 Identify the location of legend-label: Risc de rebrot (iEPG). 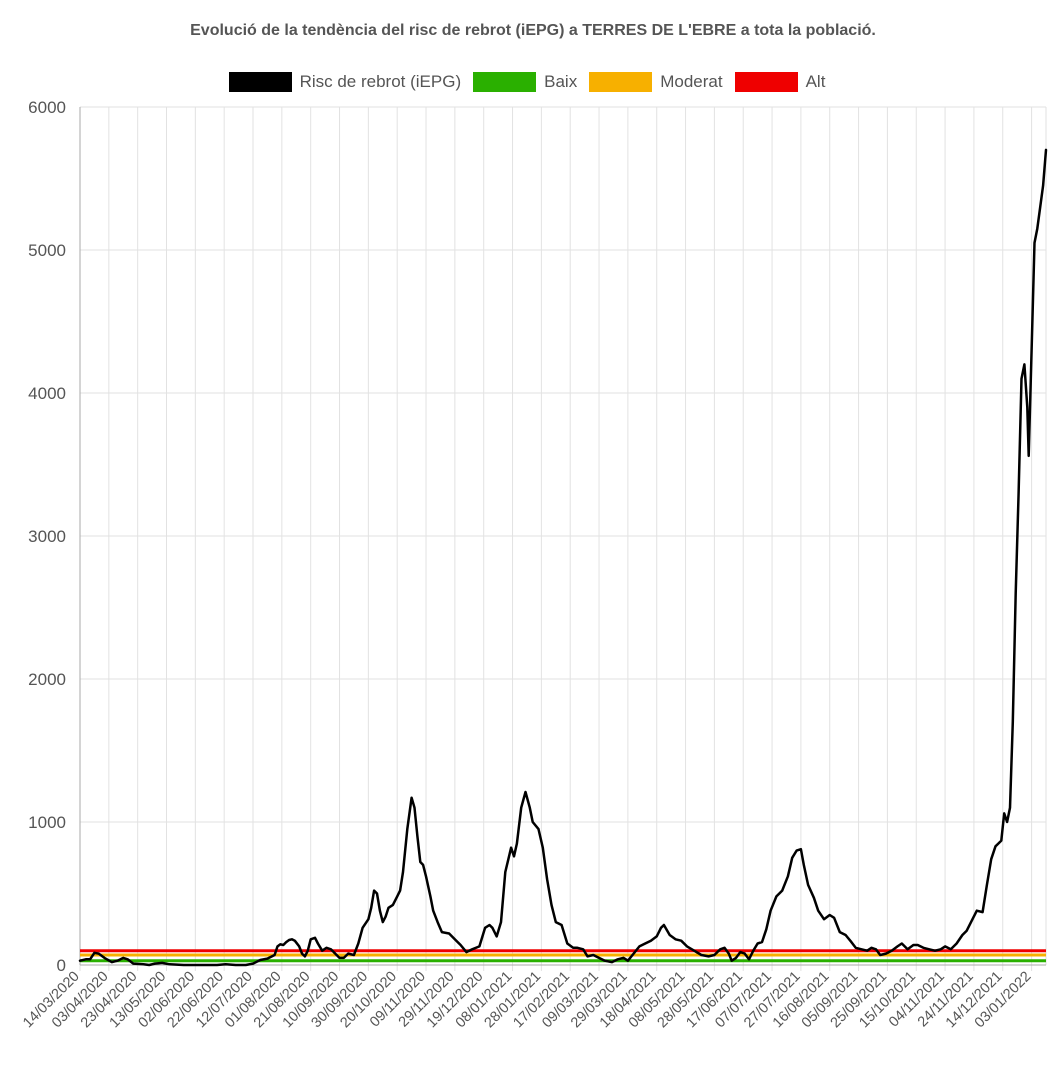
(380, 81).